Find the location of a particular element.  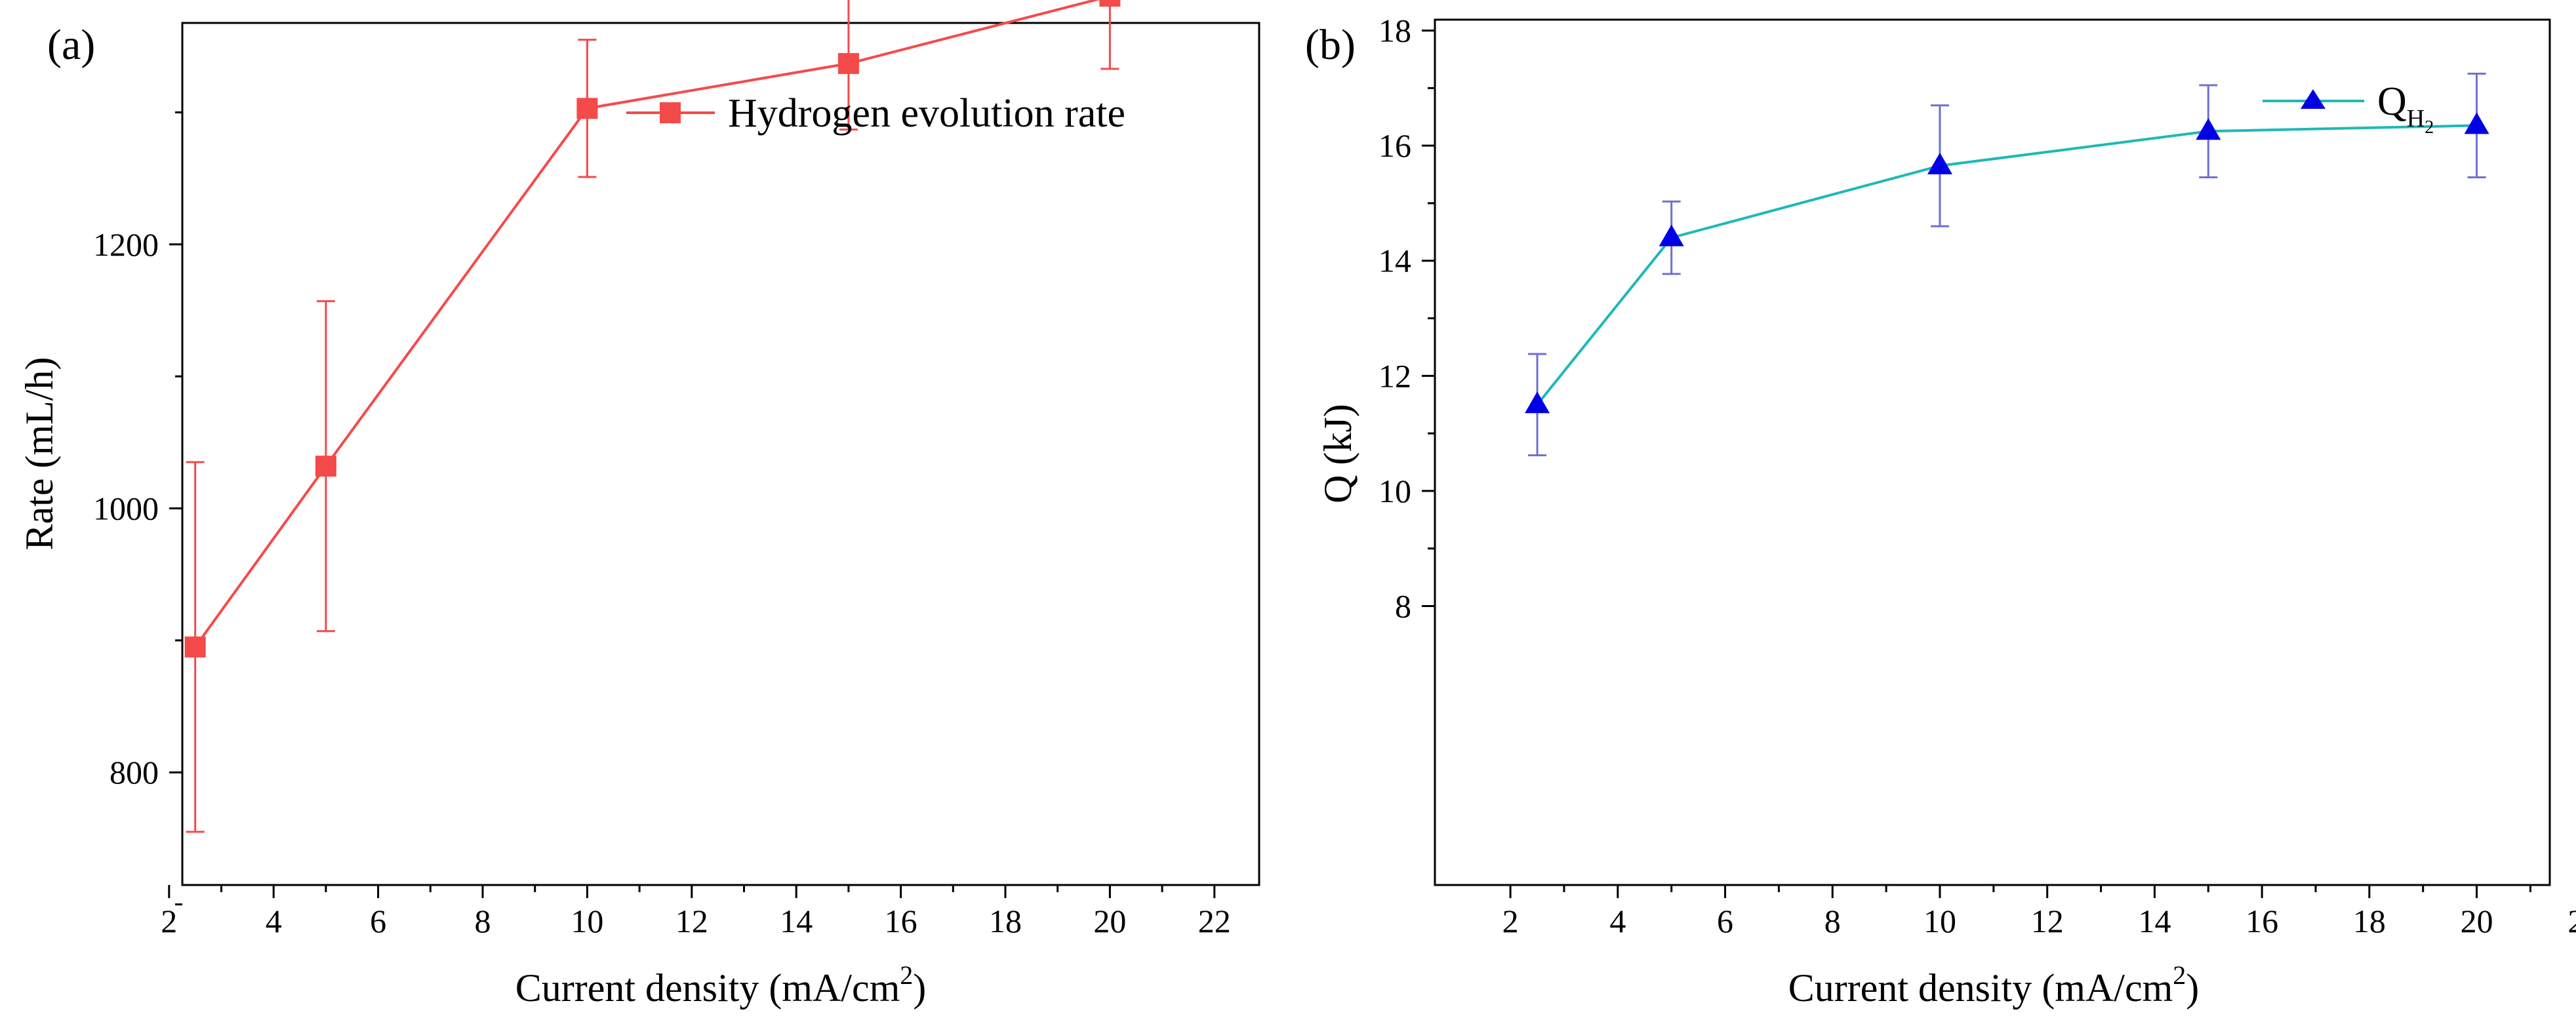

series-line is located at coordinates (2006, 265).